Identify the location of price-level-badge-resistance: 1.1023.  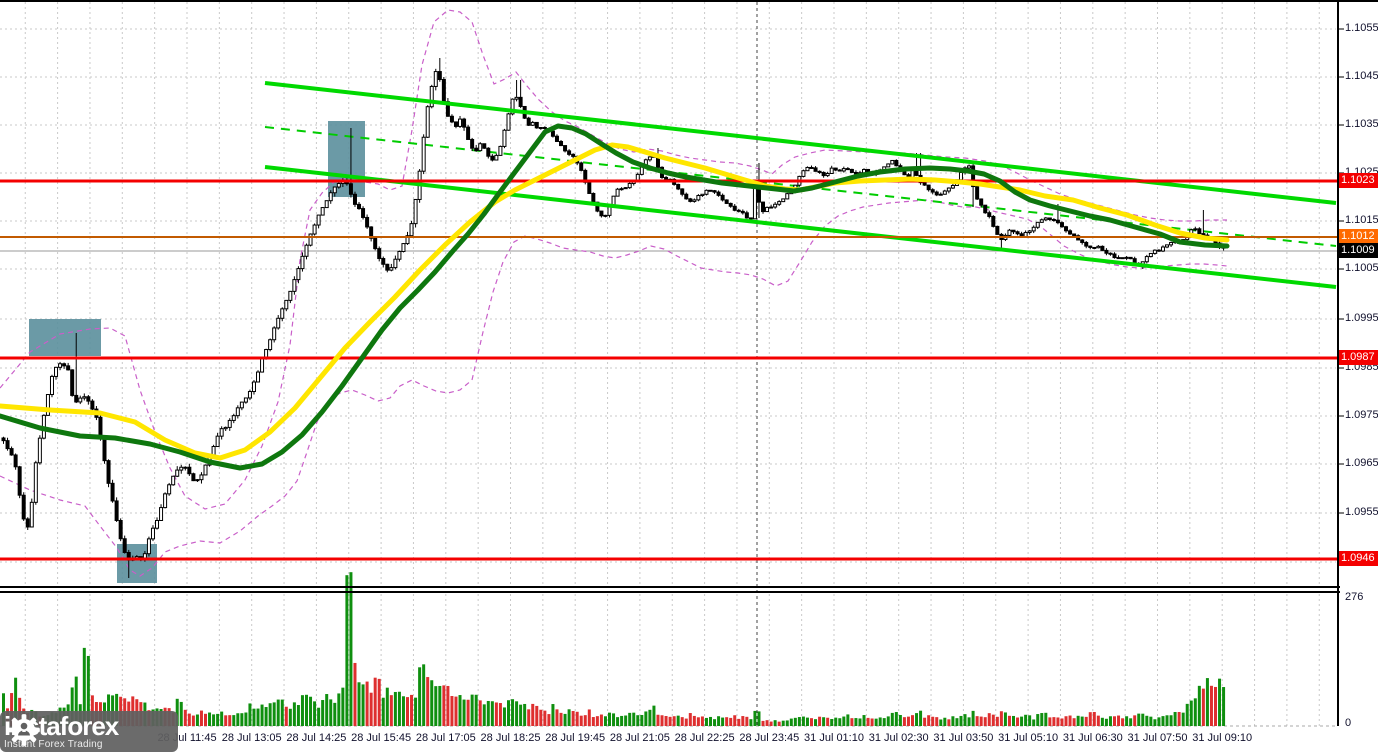
(1358, 180).